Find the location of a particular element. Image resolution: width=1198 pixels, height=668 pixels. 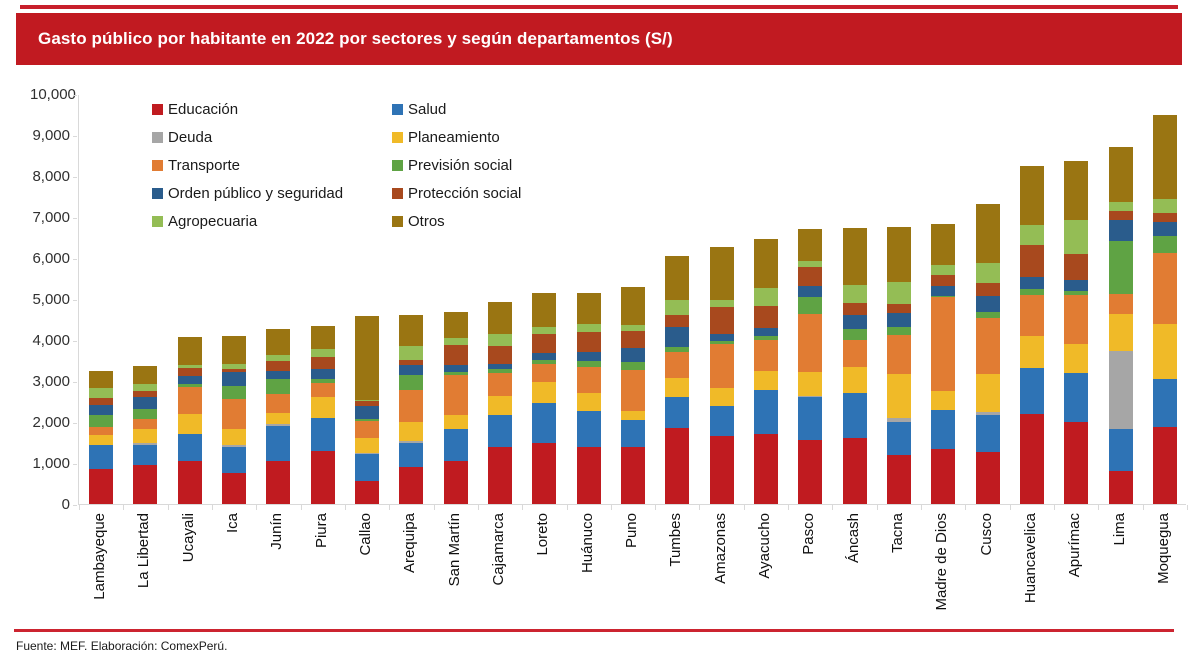

legend-label: Educación is located at coordinates (203, 109).